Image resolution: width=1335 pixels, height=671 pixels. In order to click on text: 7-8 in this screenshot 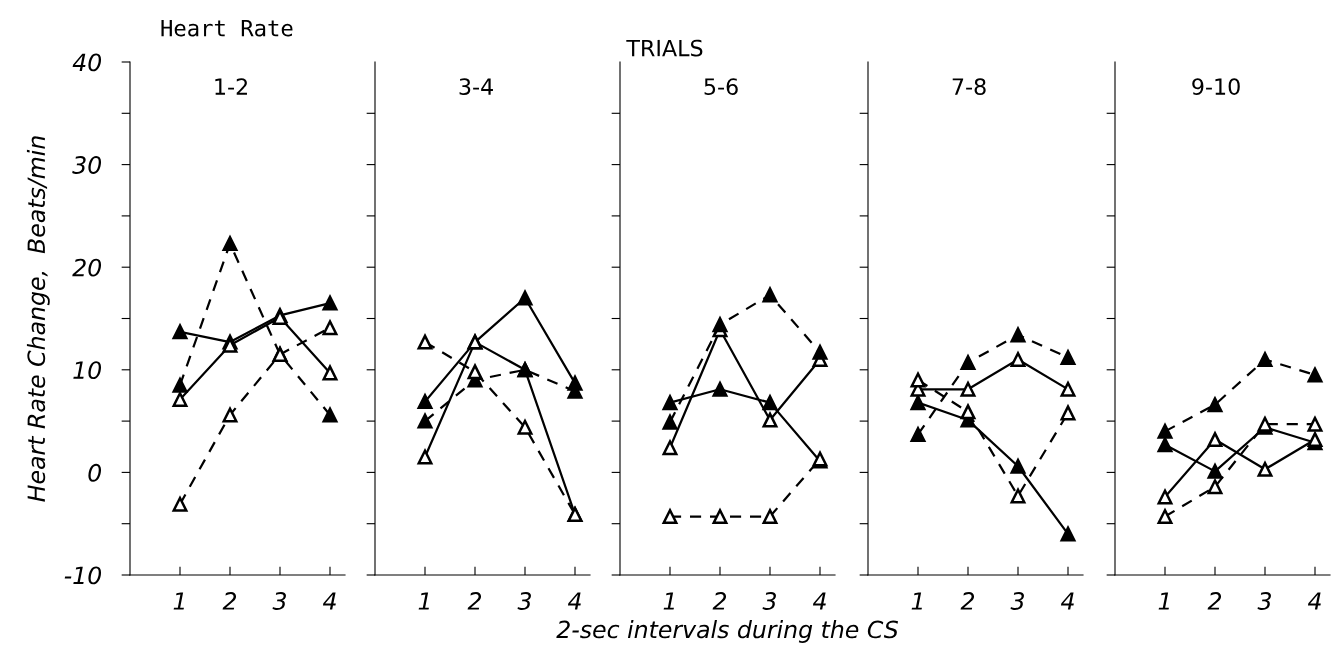, I will do `click(969, 87)`.